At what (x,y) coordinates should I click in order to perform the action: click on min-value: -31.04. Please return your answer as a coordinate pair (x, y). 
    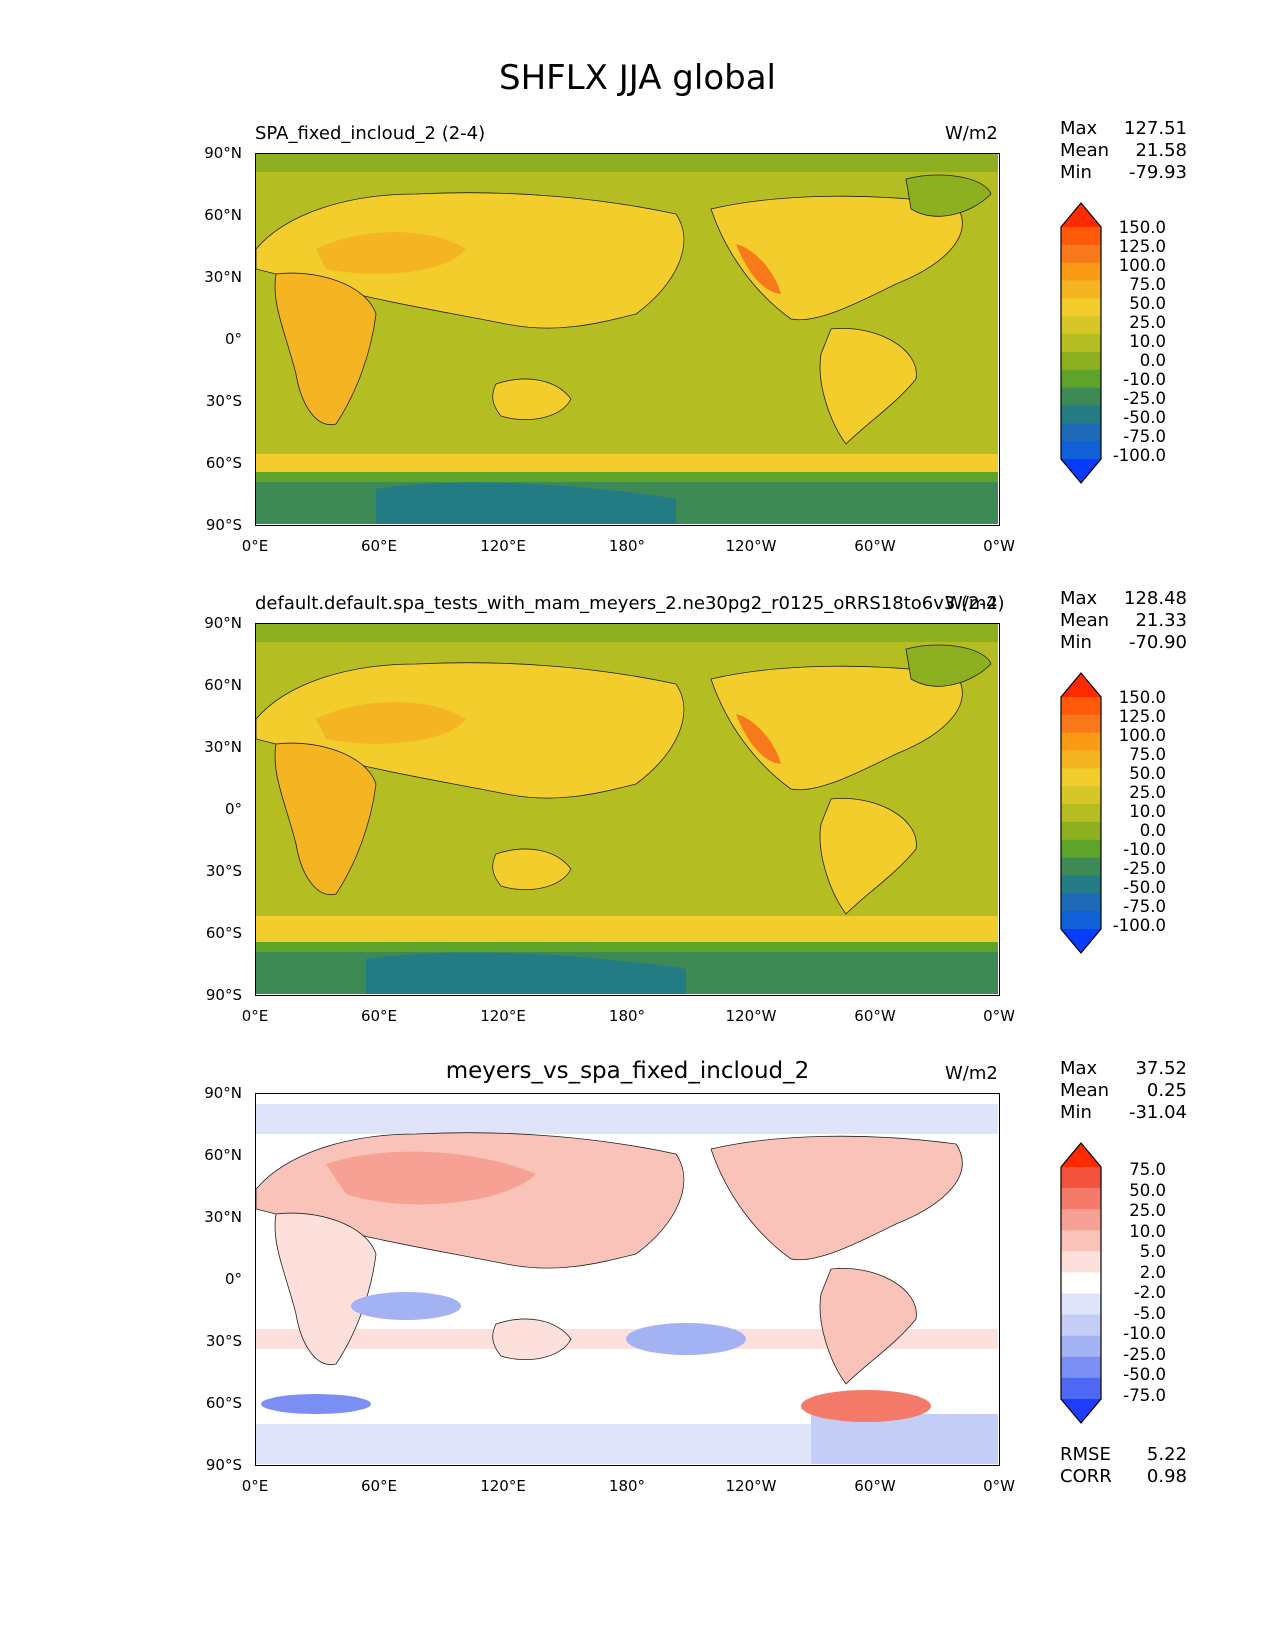
    Looking at the image, I should click on (1157, 1112).